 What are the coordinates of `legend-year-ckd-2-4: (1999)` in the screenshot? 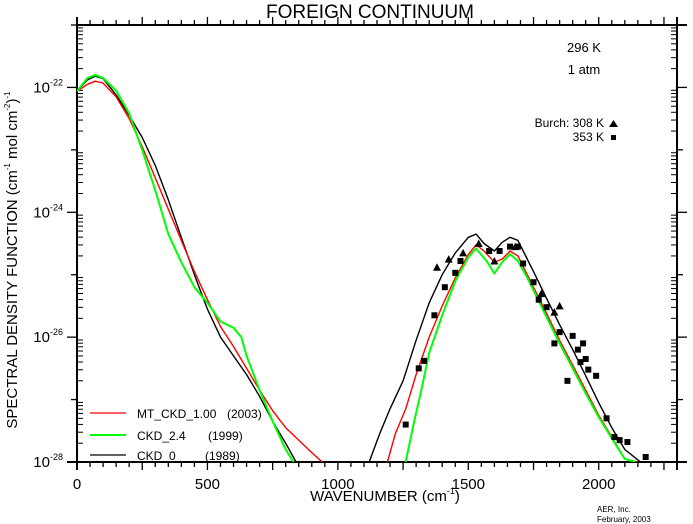 It's located at (225, 436).